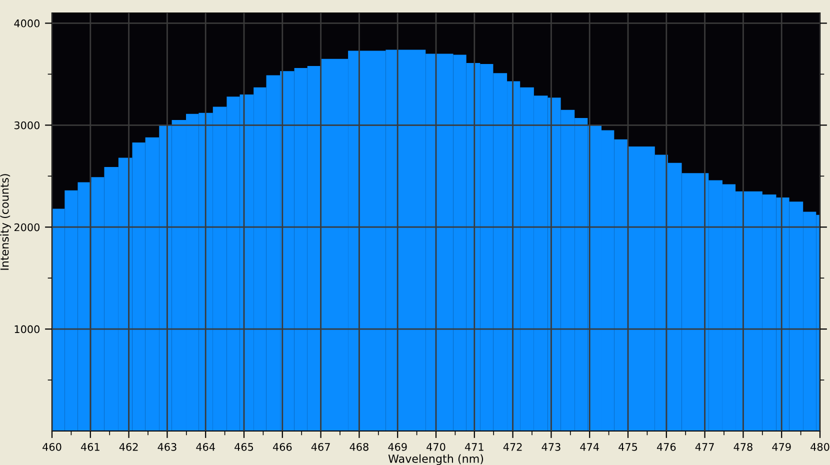 This screenshot has height=465, width=830. I want to click on x-tick-label: 463, so click(167, 446).